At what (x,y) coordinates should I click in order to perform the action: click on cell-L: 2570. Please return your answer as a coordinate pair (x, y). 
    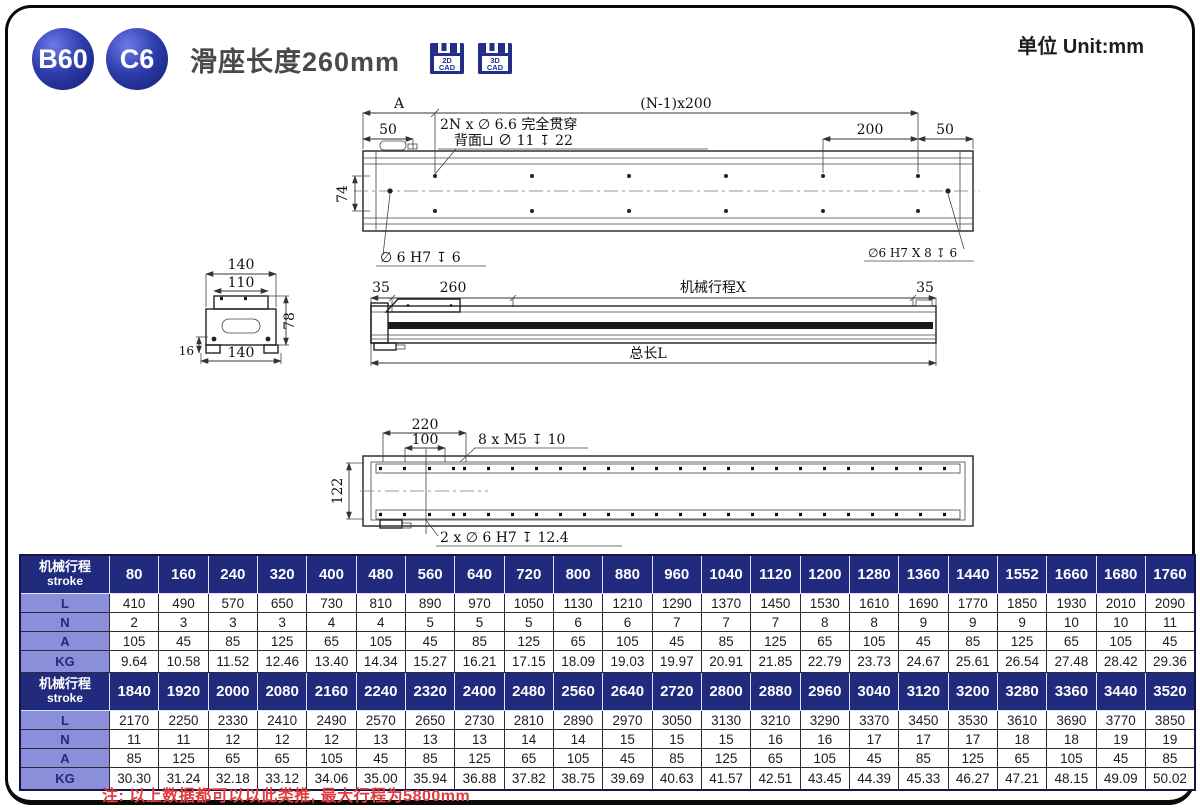
    Looking at the image, I should click on (380, 720).